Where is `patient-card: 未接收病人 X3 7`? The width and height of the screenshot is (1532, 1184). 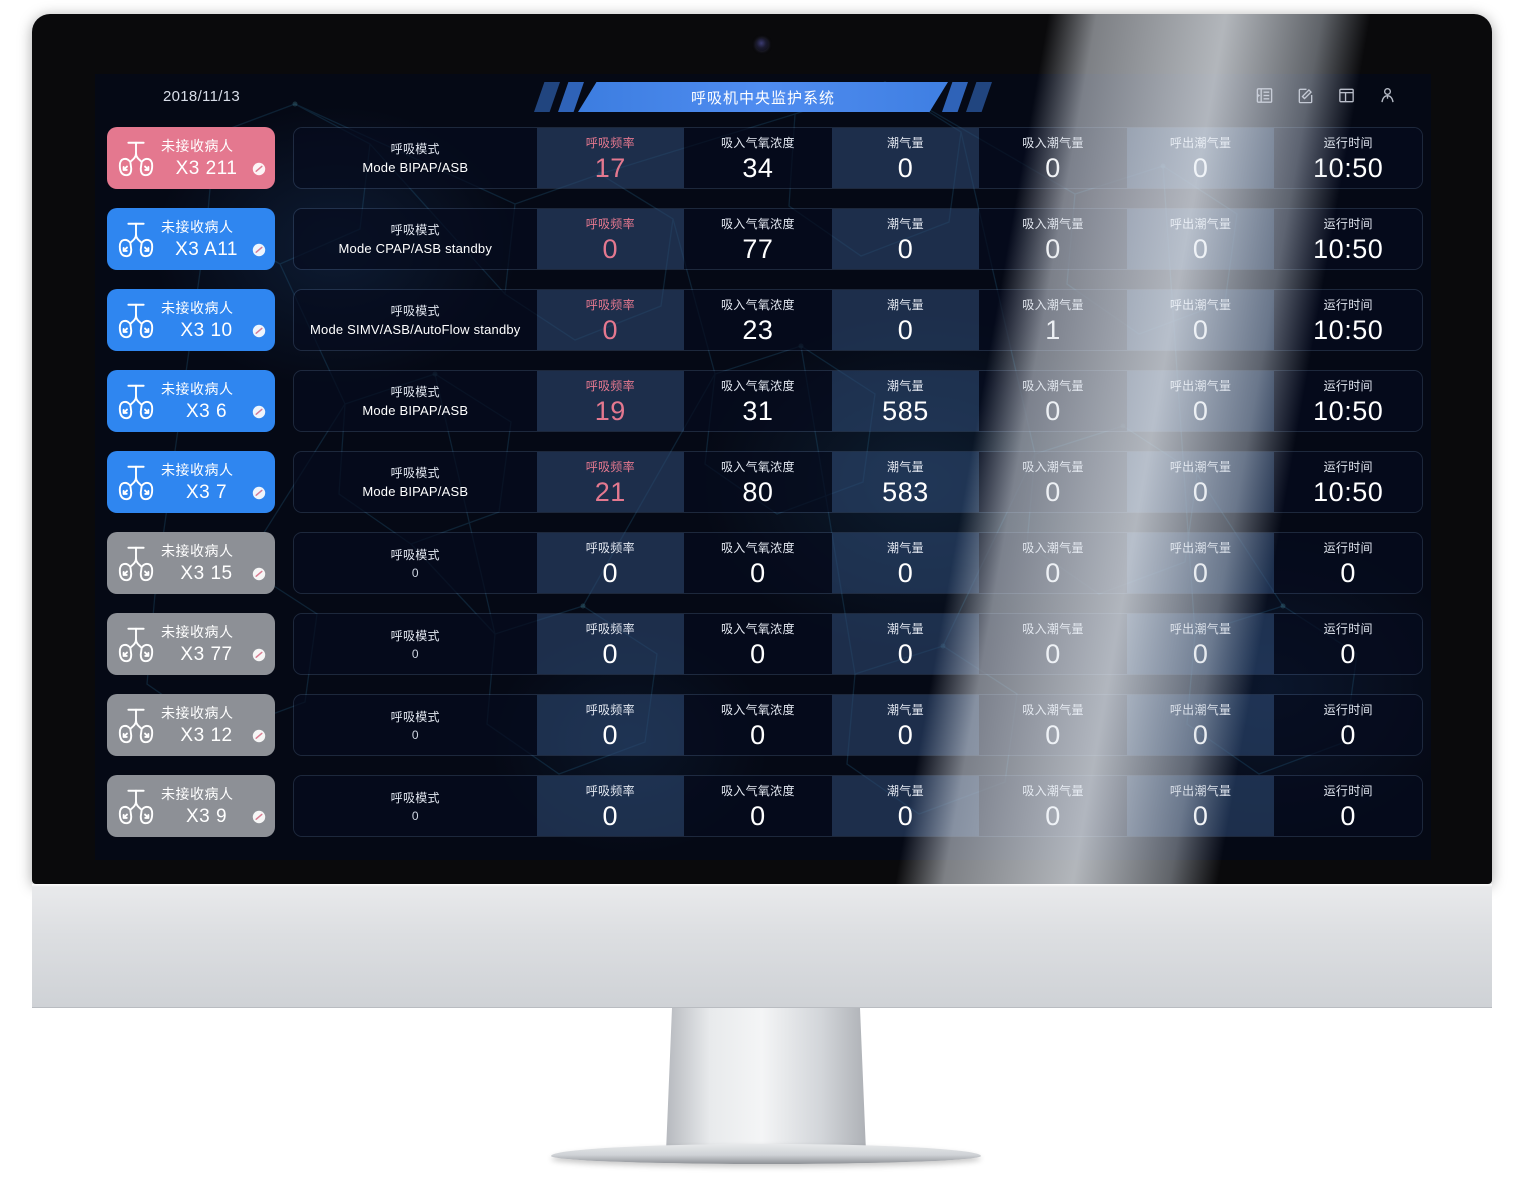
patient-card: 未接收病人 X3 7 is located at coordinates (191, 482).